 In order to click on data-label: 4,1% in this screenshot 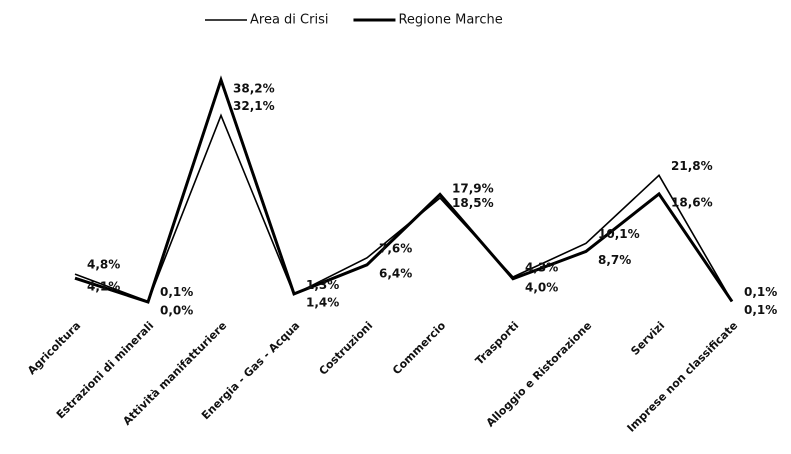, I will do `click(103, 287)`.